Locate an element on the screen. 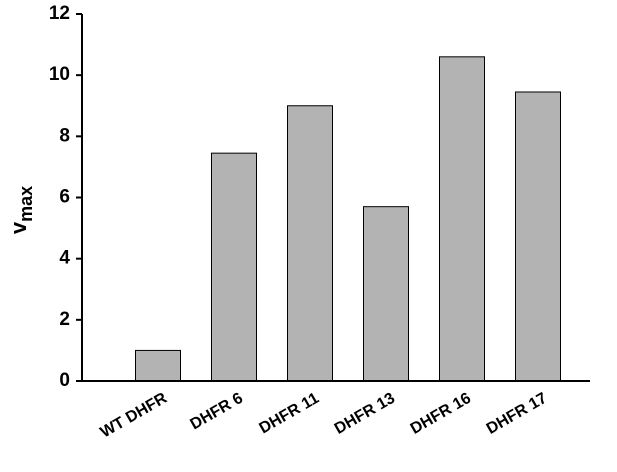 The height and width of the screenshot is (472, 617). x-tick-label: DHFR 11 is located at coordinates (290, 414).